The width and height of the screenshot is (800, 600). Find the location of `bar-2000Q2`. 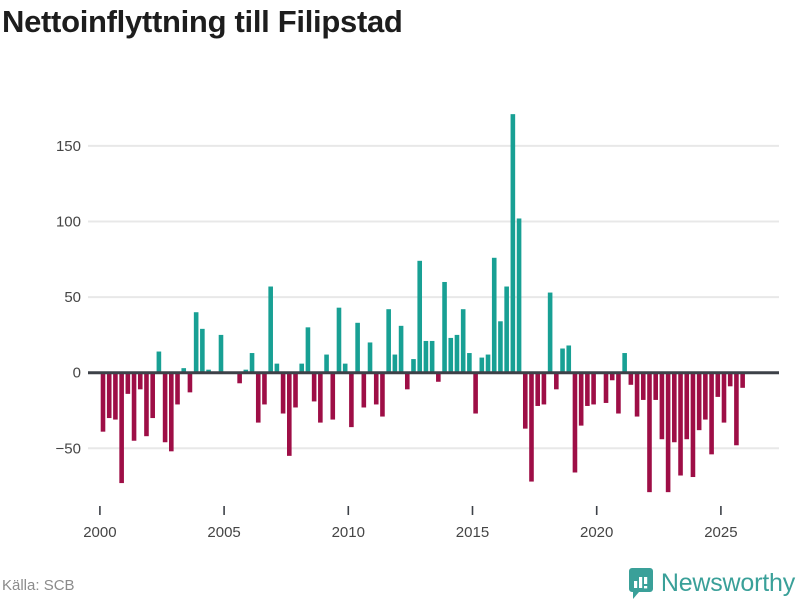

bar-2000Q2 is located at coordinates (109, 395).